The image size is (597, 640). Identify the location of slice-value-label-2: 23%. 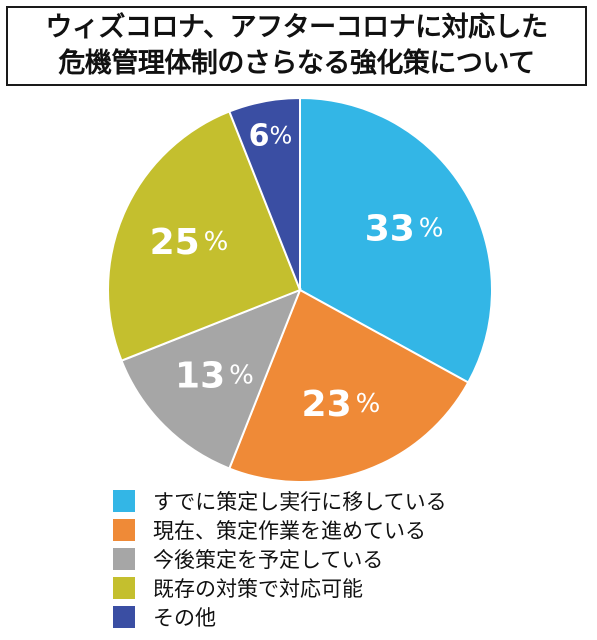
(341, 403).